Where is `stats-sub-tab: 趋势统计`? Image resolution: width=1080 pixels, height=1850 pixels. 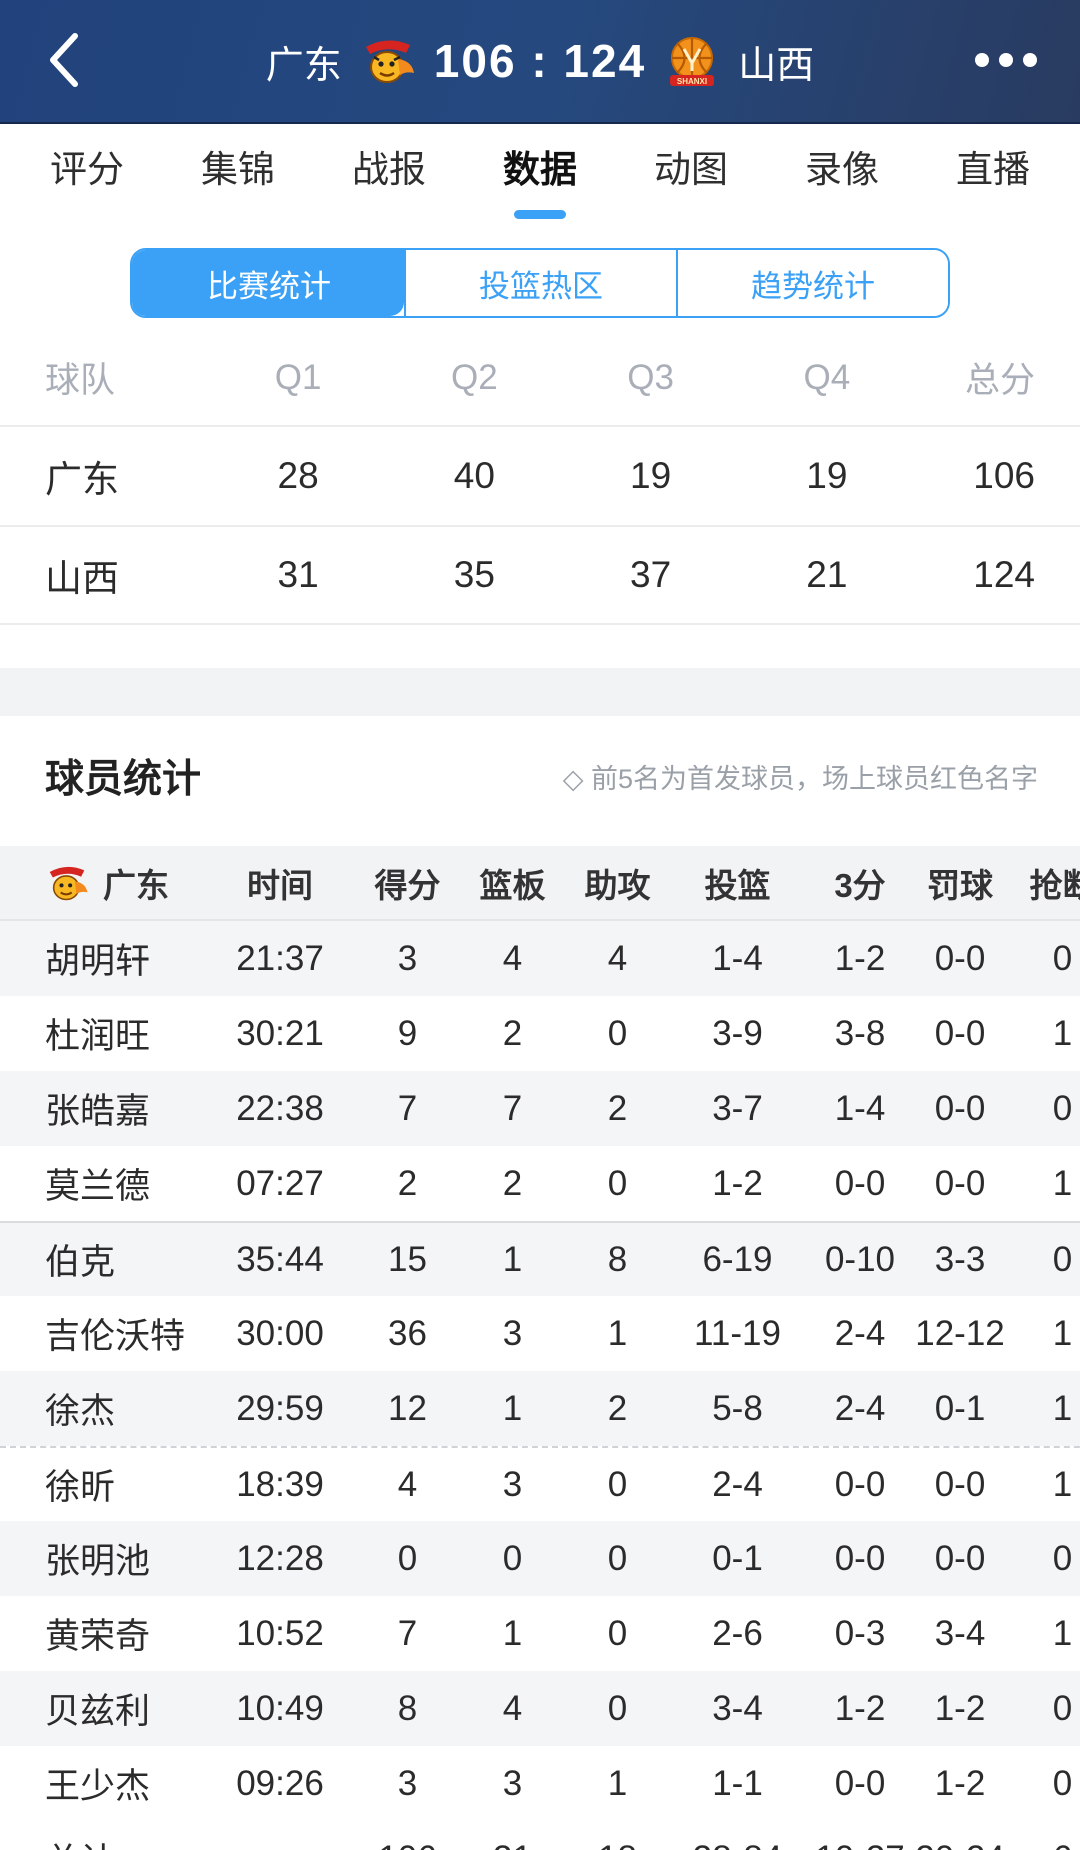
stats-sub-tab: 趋势统计 is located at coordinates (812, 283).